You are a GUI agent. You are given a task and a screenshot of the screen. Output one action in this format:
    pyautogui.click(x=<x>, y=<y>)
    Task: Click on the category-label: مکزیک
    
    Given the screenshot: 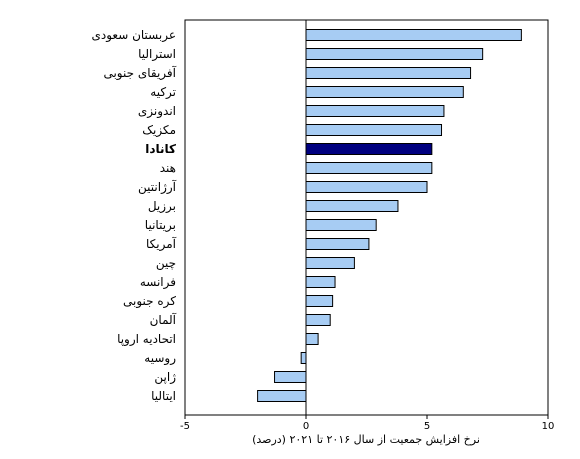 What is the action you would take?
    pyautogui.click(x=159, y=130)
    